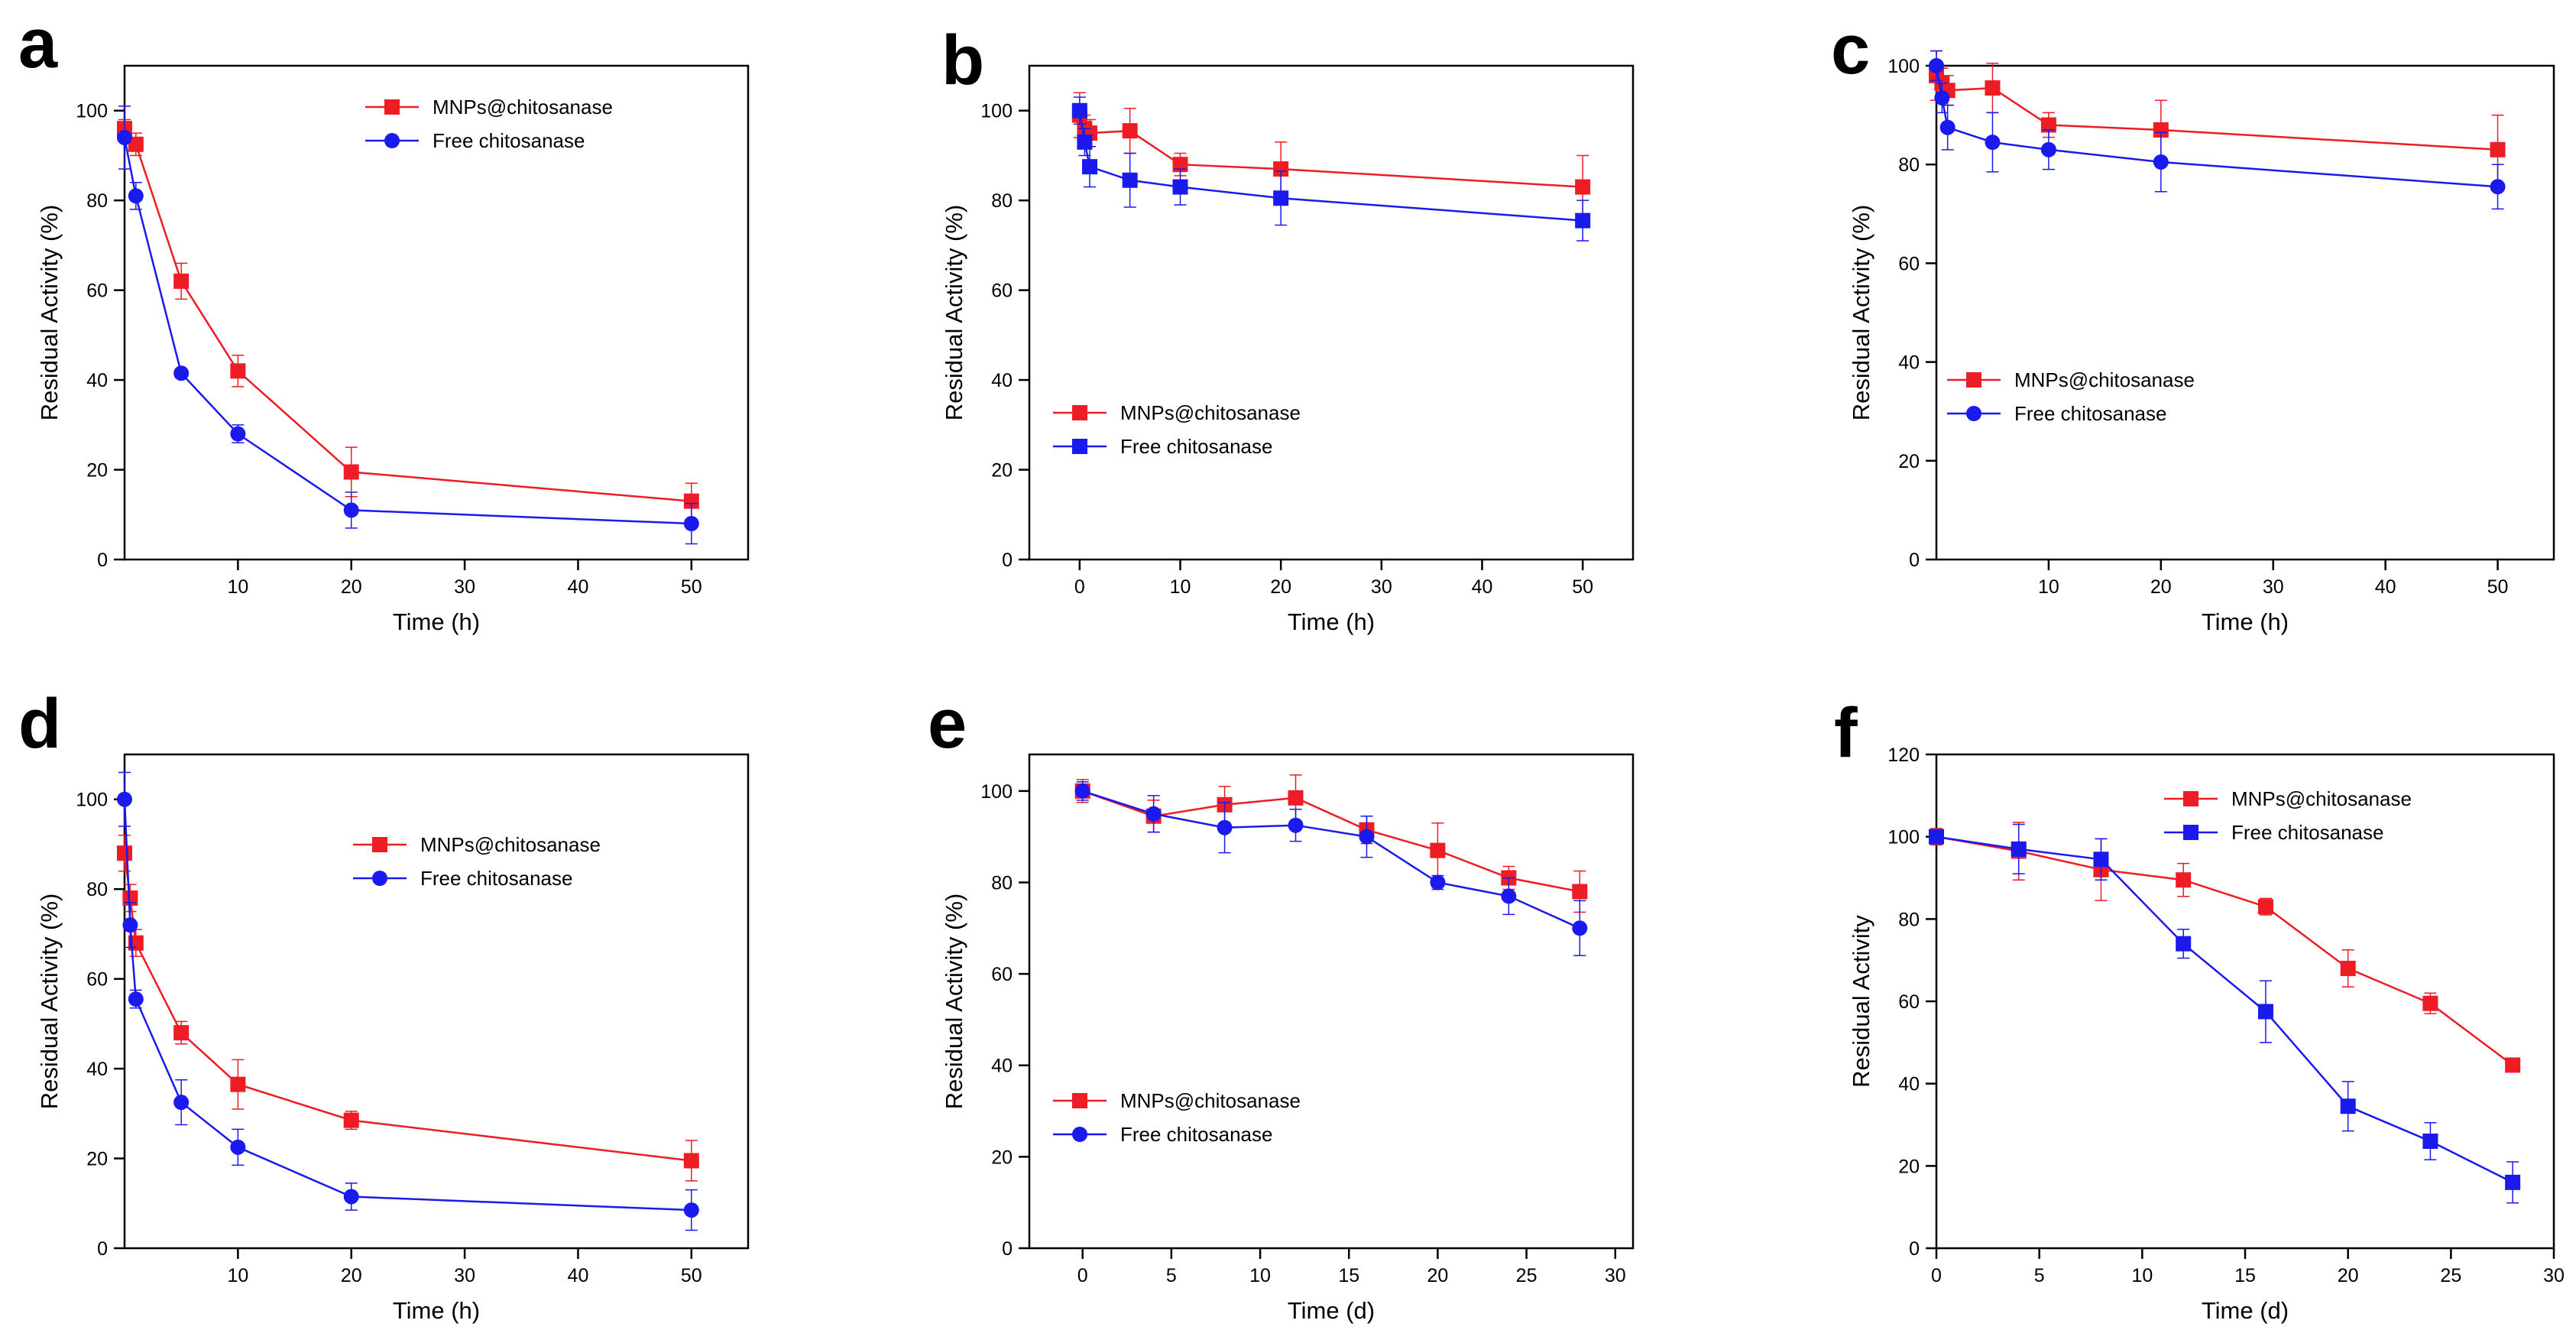 Image resolution: width=2576 pixels, height=1343 pixels. What do you see at coordinates (2245, 1310) in the screenshot?
I see `x-axis-label: Time (d)` at bounding box center [2245, 1310].